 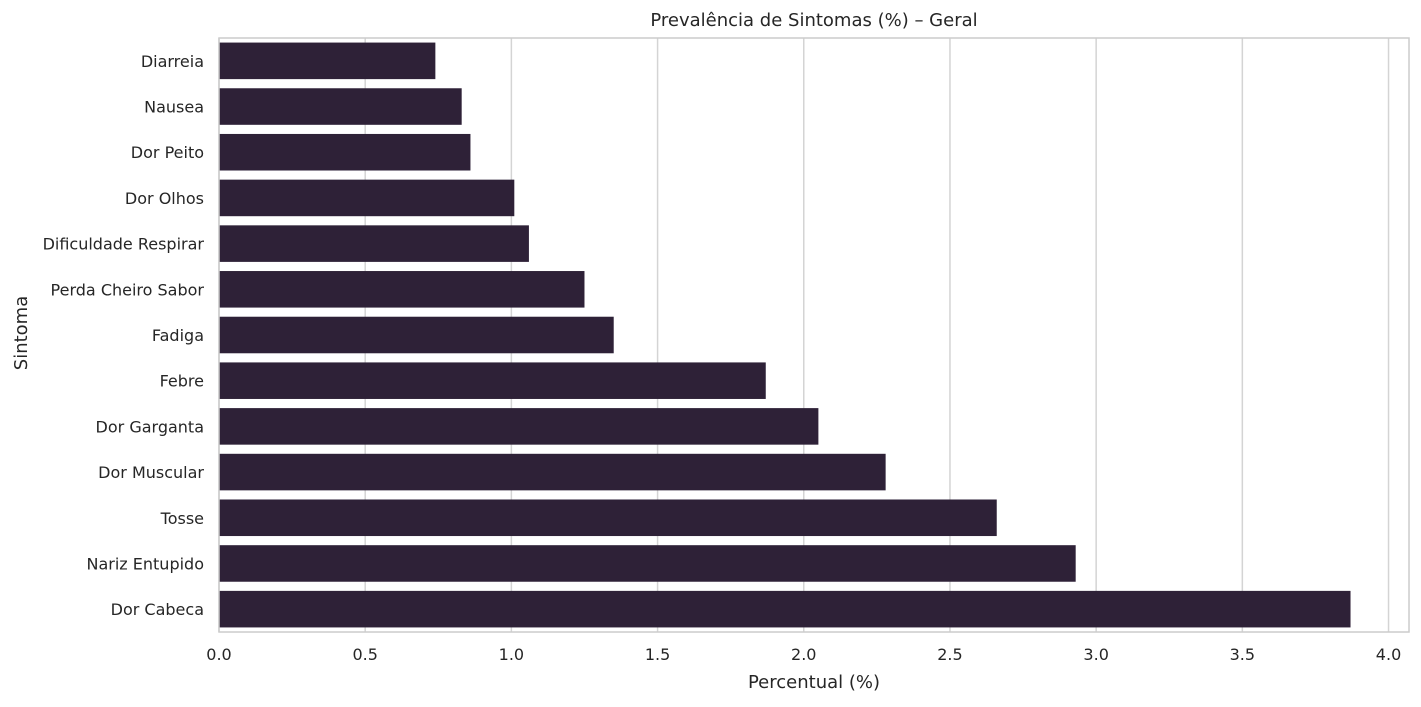 I want to click on x-tick-label: 2.0, so click(x=803, y=654).